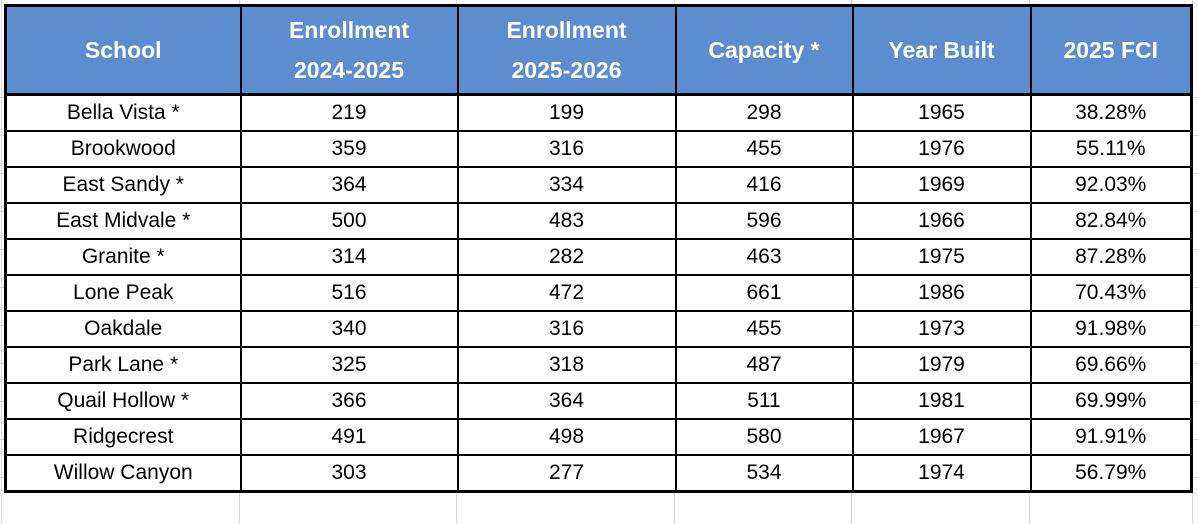 Image resolution: width=1198 pixels, height=524 pixels. I want to click on cell-enrollment-2025-2026: 334, so click(566, 185).